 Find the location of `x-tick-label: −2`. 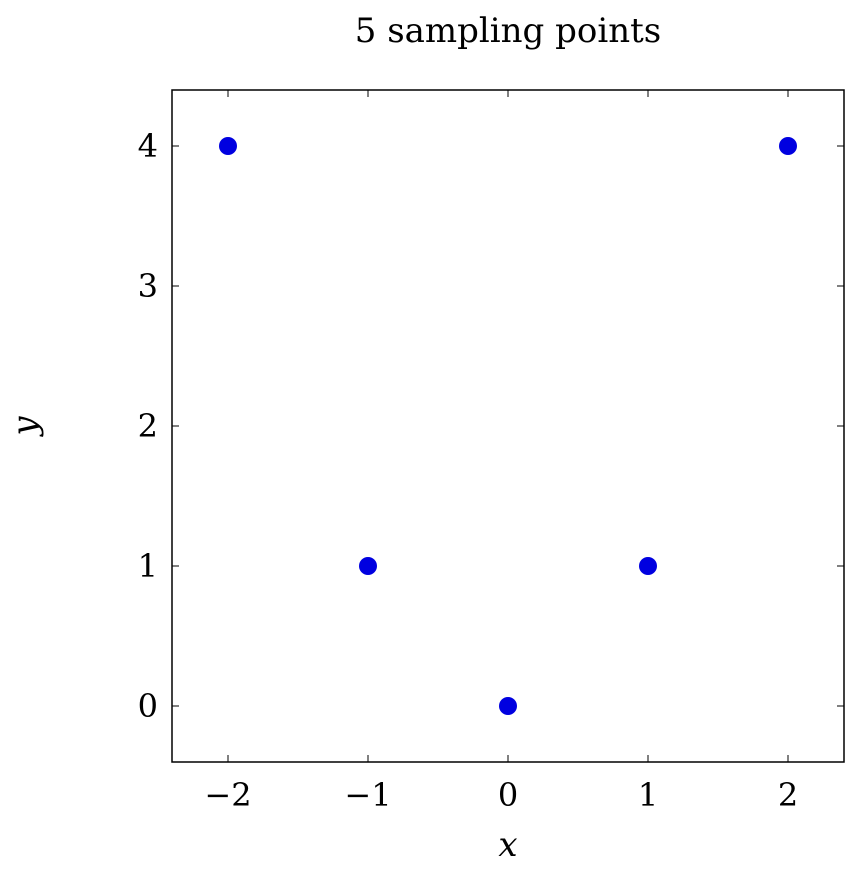

x-tick-label: −2 is located at coordinates (227, 795).